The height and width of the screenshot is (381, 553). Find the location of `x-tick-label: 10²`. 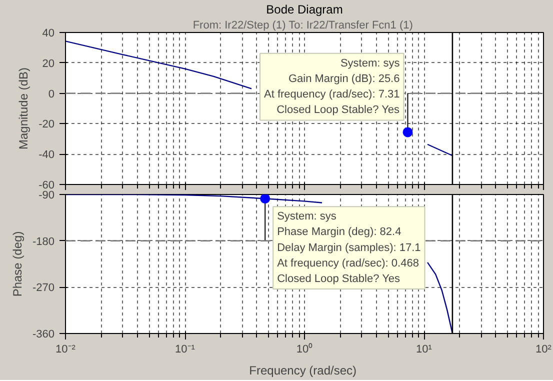

x-tick-label: 10² is located at coordinates (544, 350).